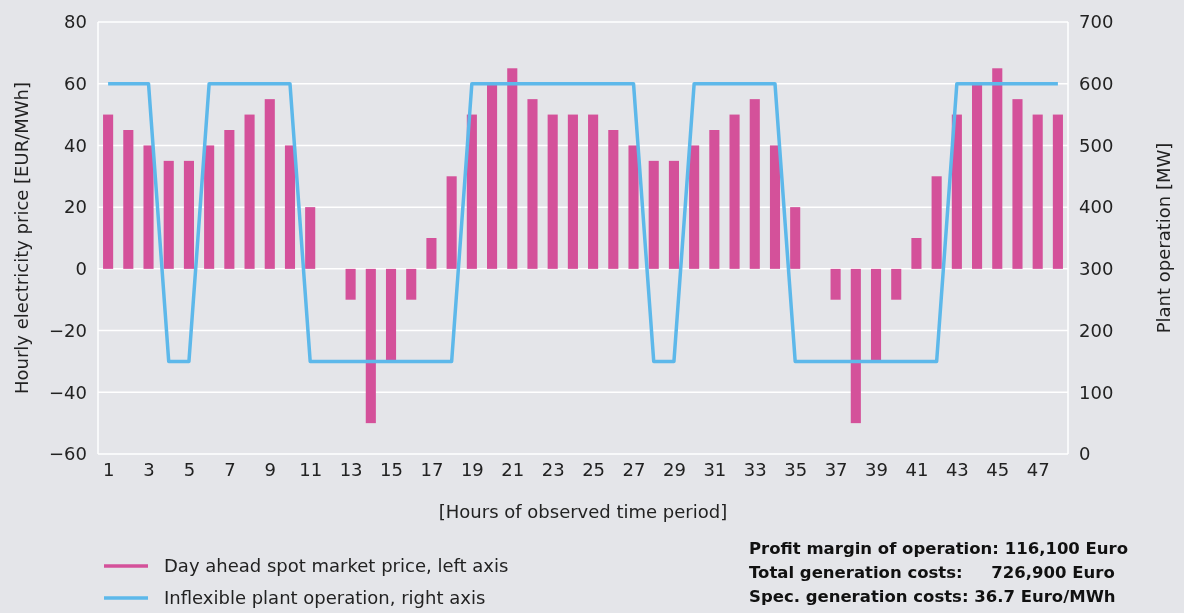 The image size is (1184, 613). I want to click on y2-tick-label: 200, so click(1096, 330).